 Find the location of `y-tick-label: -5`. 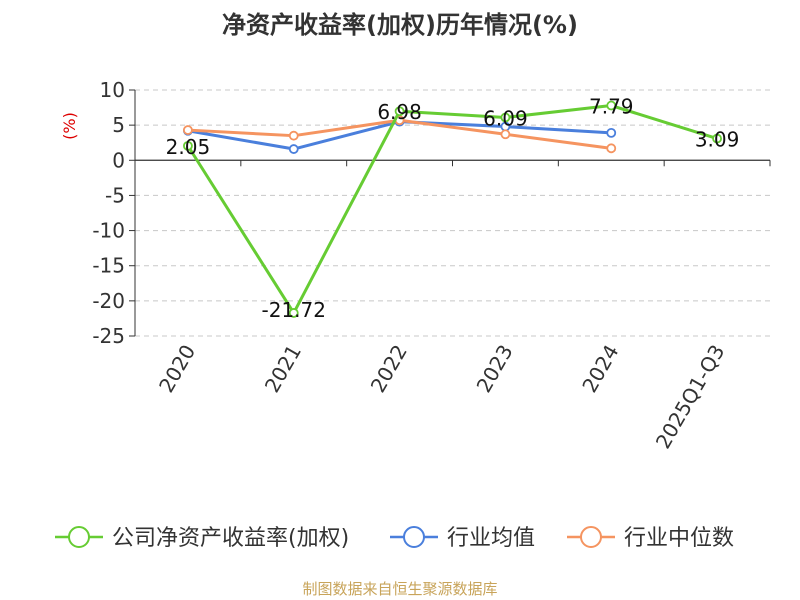

y-tick-label: -5 is located at coordinates (115, 195).